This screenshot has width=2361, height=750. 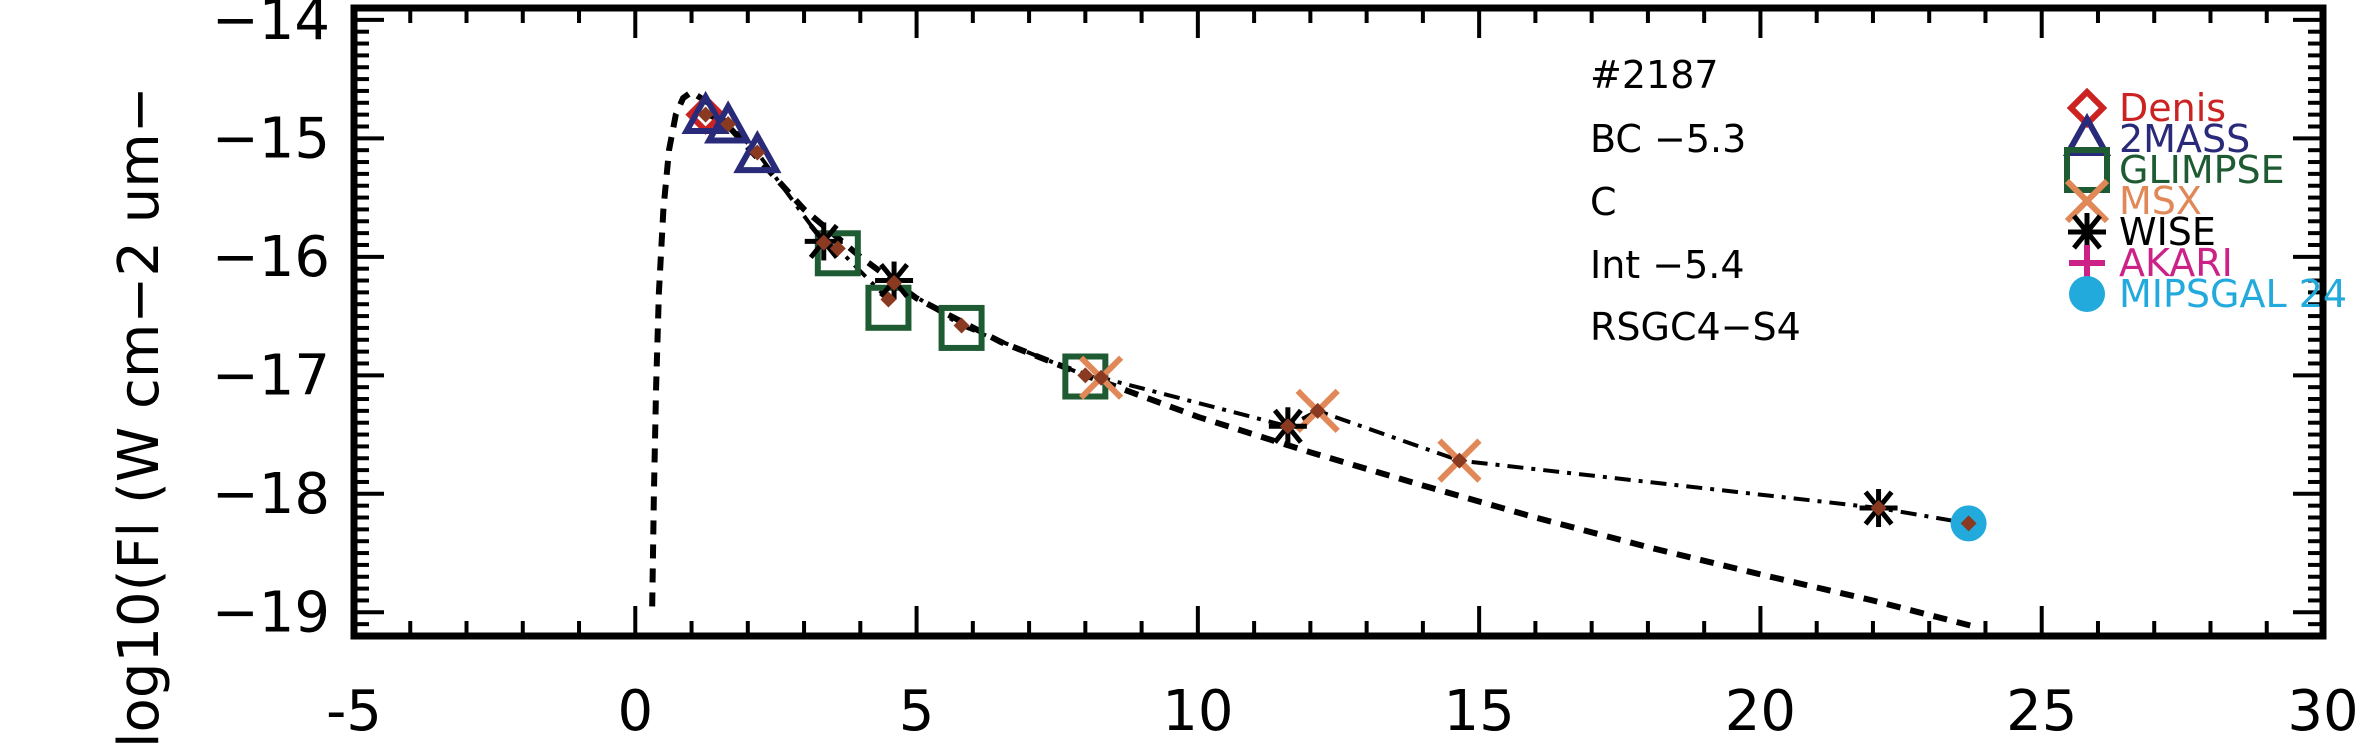 I want to click on y-axis-label: log10(Fl (W cm−2 um−, so click(x=139, y=417).